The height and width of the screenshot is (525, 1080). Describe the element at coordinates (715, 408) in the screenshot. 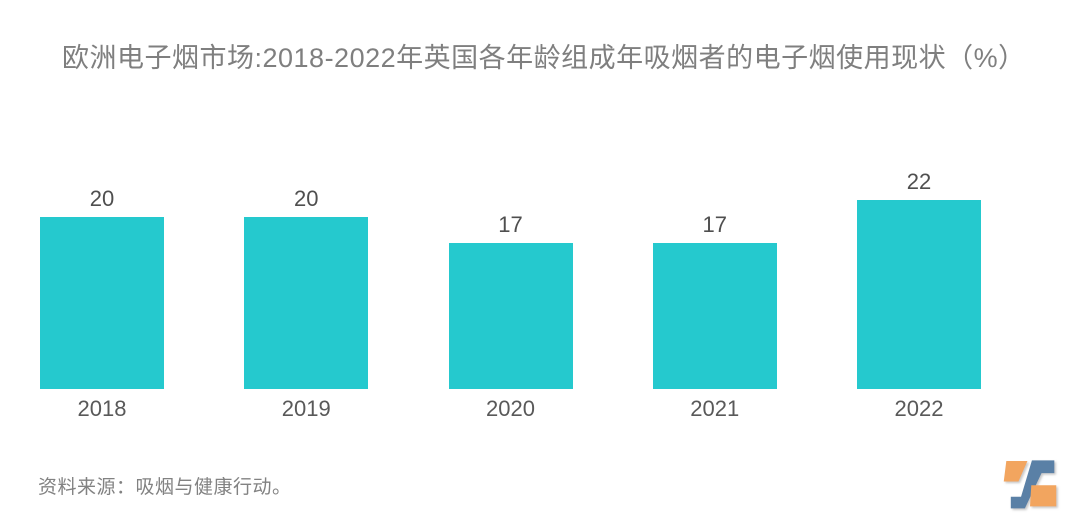

I see `x-axis-label: 2021` at that location.